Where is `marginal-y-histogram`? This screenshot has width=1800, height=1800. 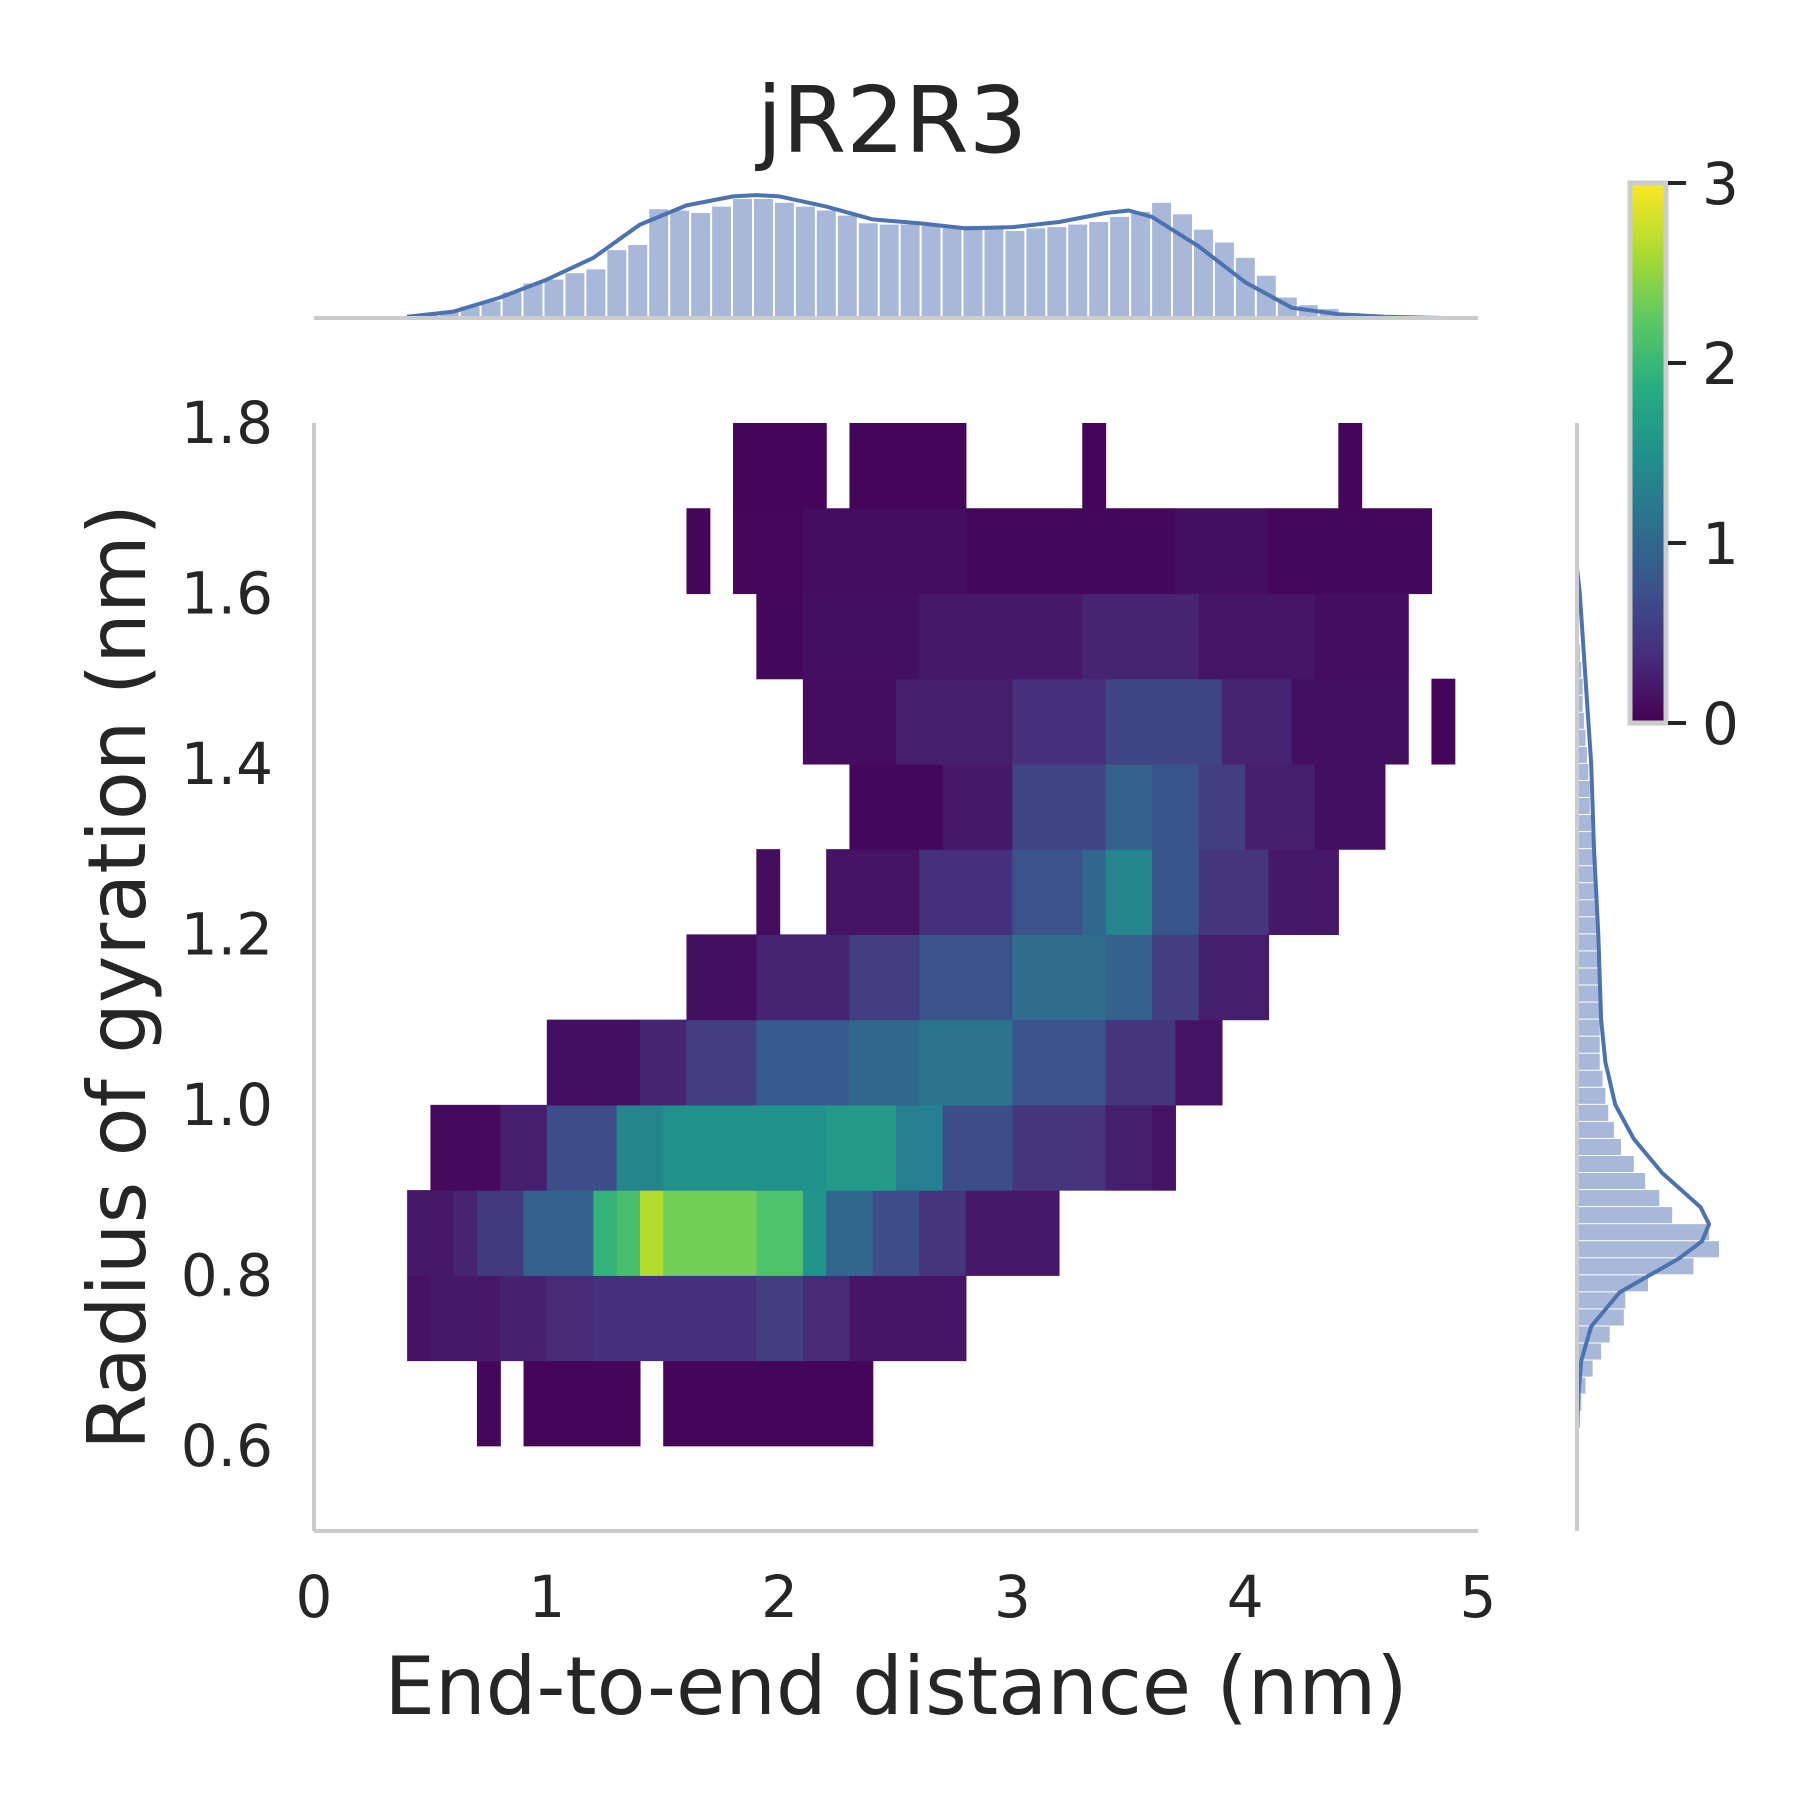
marginal-y-histogram is located at coordinates (1647, 998).